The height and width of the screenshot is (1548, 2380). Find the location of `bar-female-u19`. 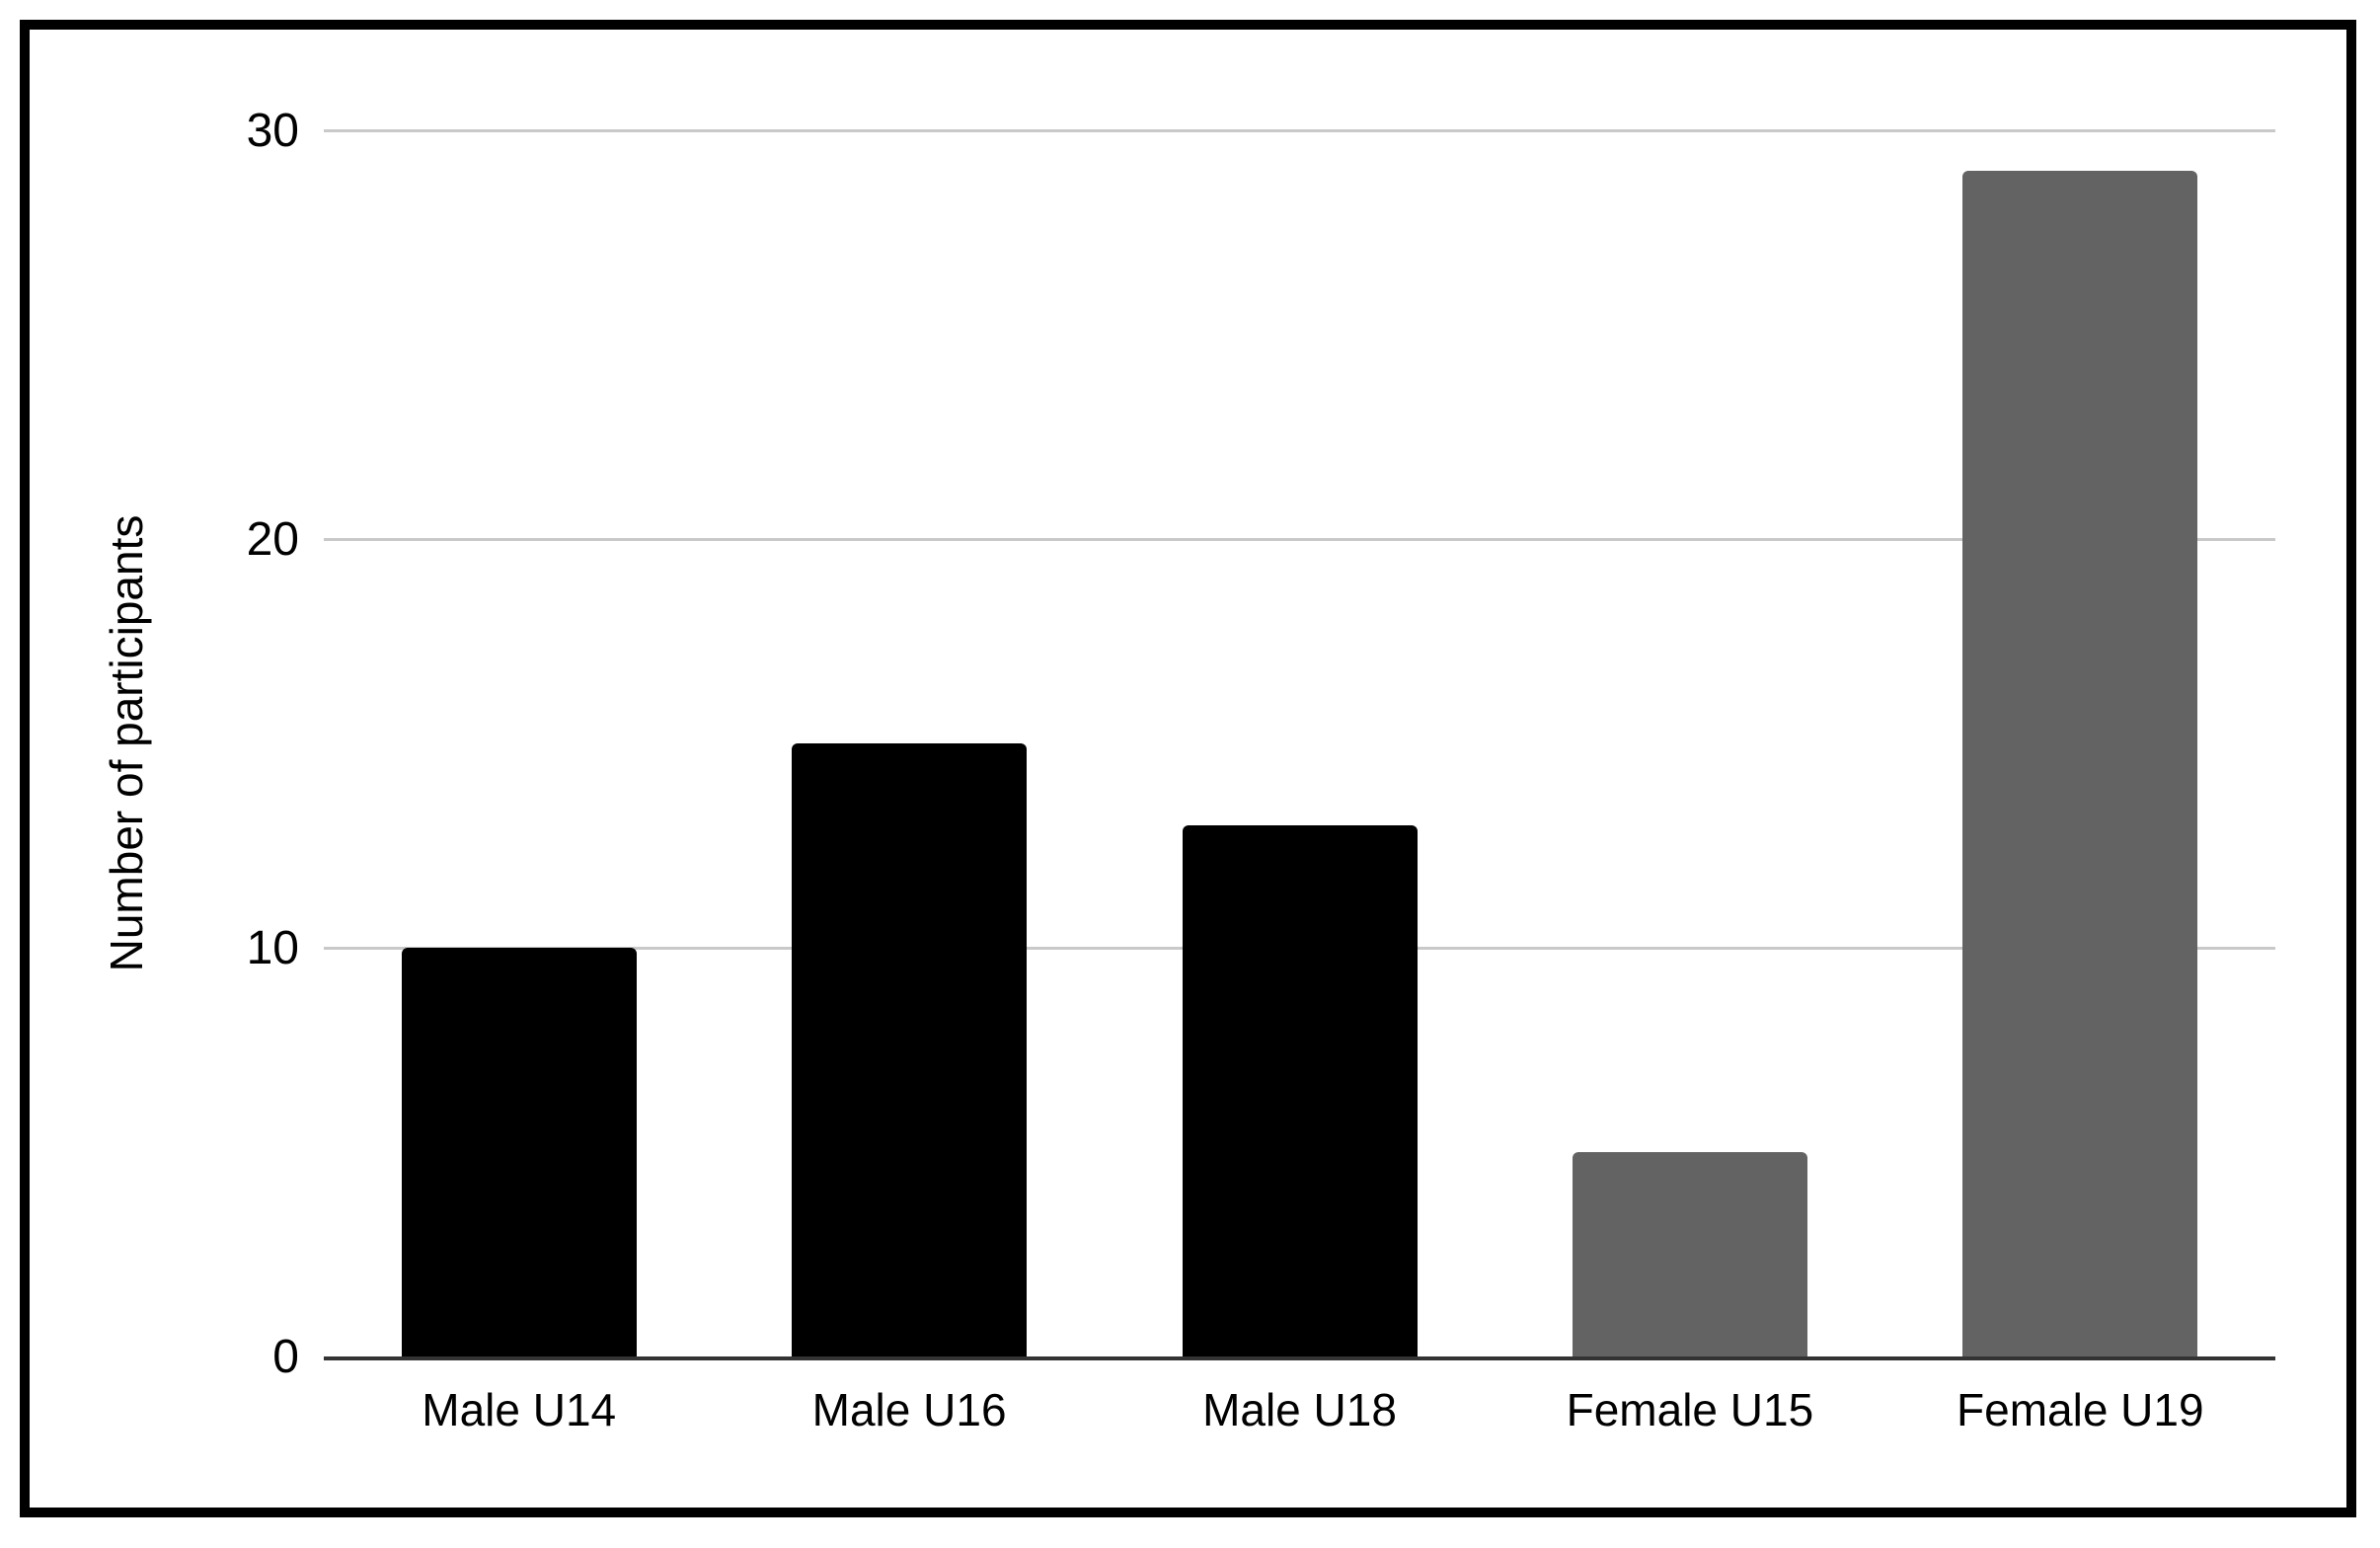

bar-female-u19 is located at coordinates (2080, 763).